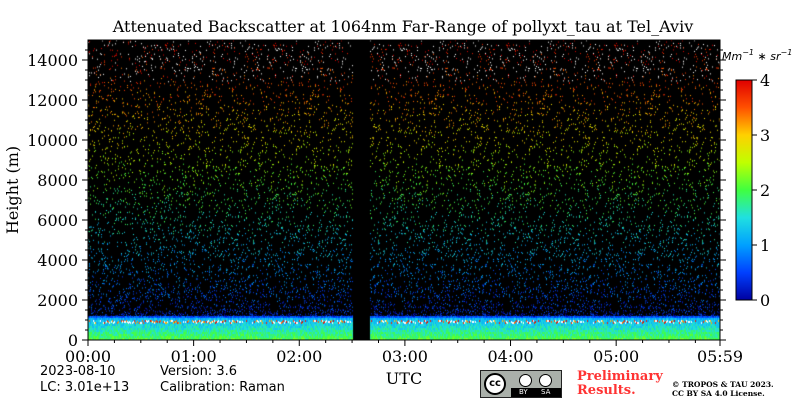 Image resolution: width=800 pixels, height=400 pixels. Describe the element at coordinates (606, 390) in the screenshot. I see `preliminary-line2: Results.` at that location.